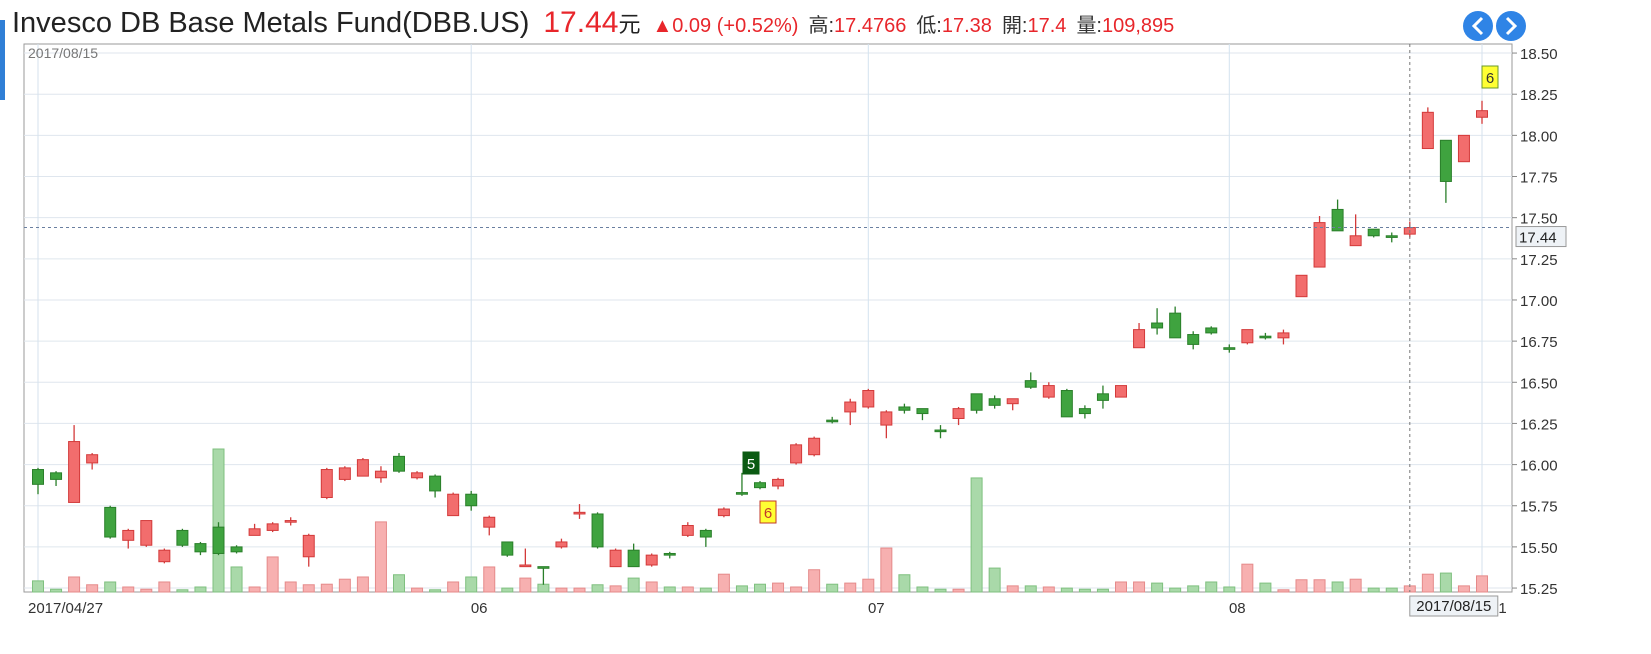  What do you see at coordinates (1478, 26) in the screenshot?
I see `nav-prev` at bounding box center [1478, 26].